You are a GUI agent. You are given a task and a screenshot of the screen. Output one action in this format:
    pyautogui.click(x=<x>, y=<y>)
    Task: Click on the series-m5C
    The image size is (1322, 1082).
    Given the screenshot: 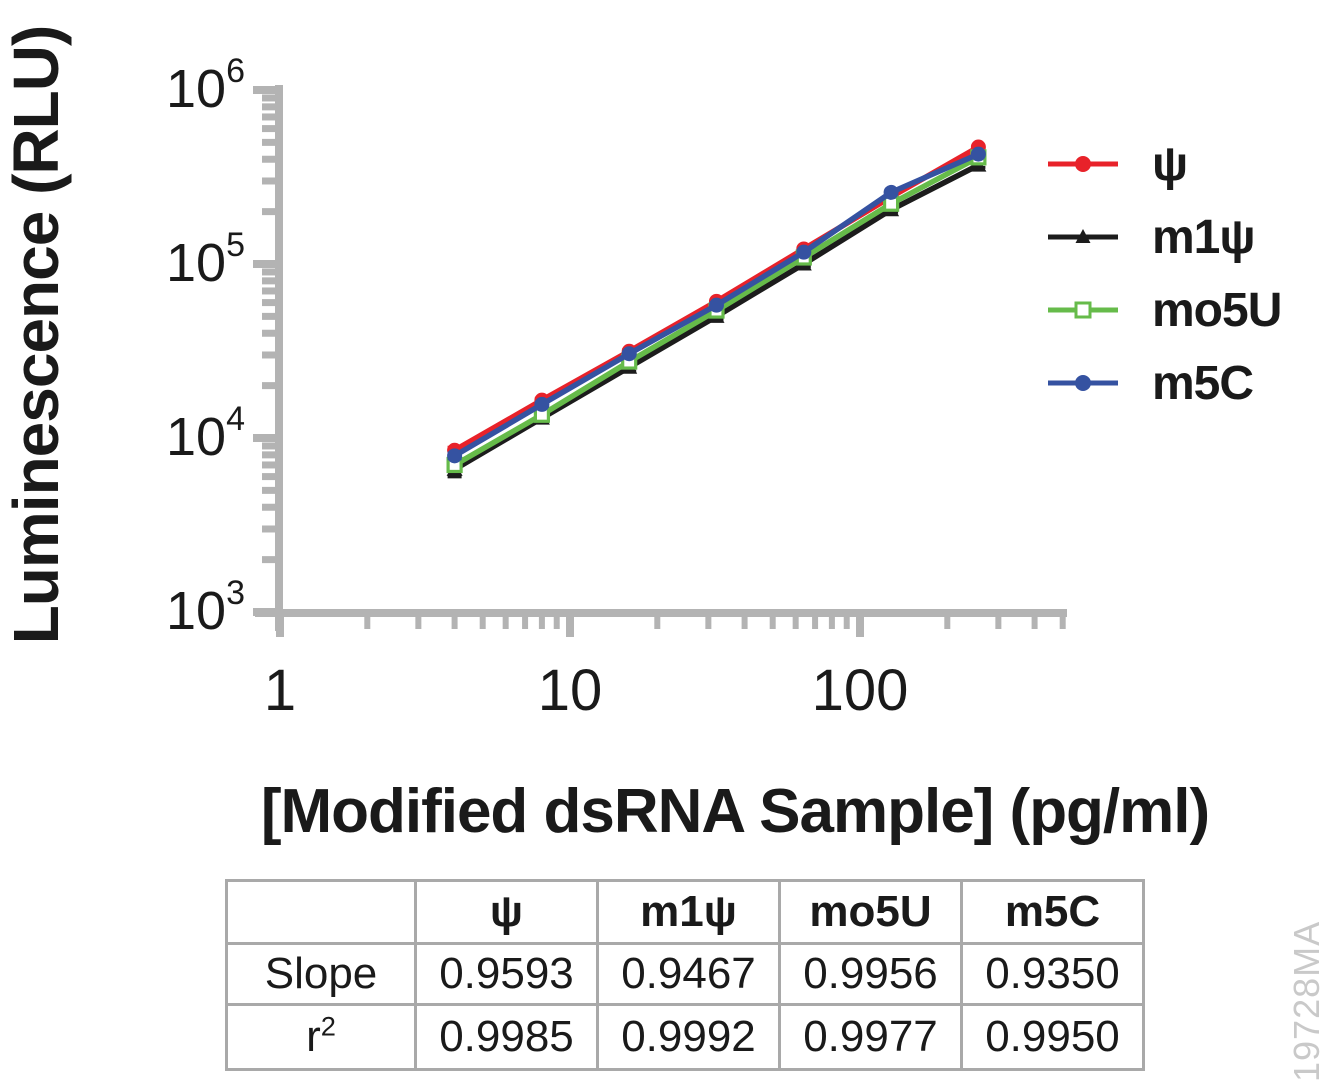 What is the action you would take?
    pyautogui.click(x=716, y=305)
    